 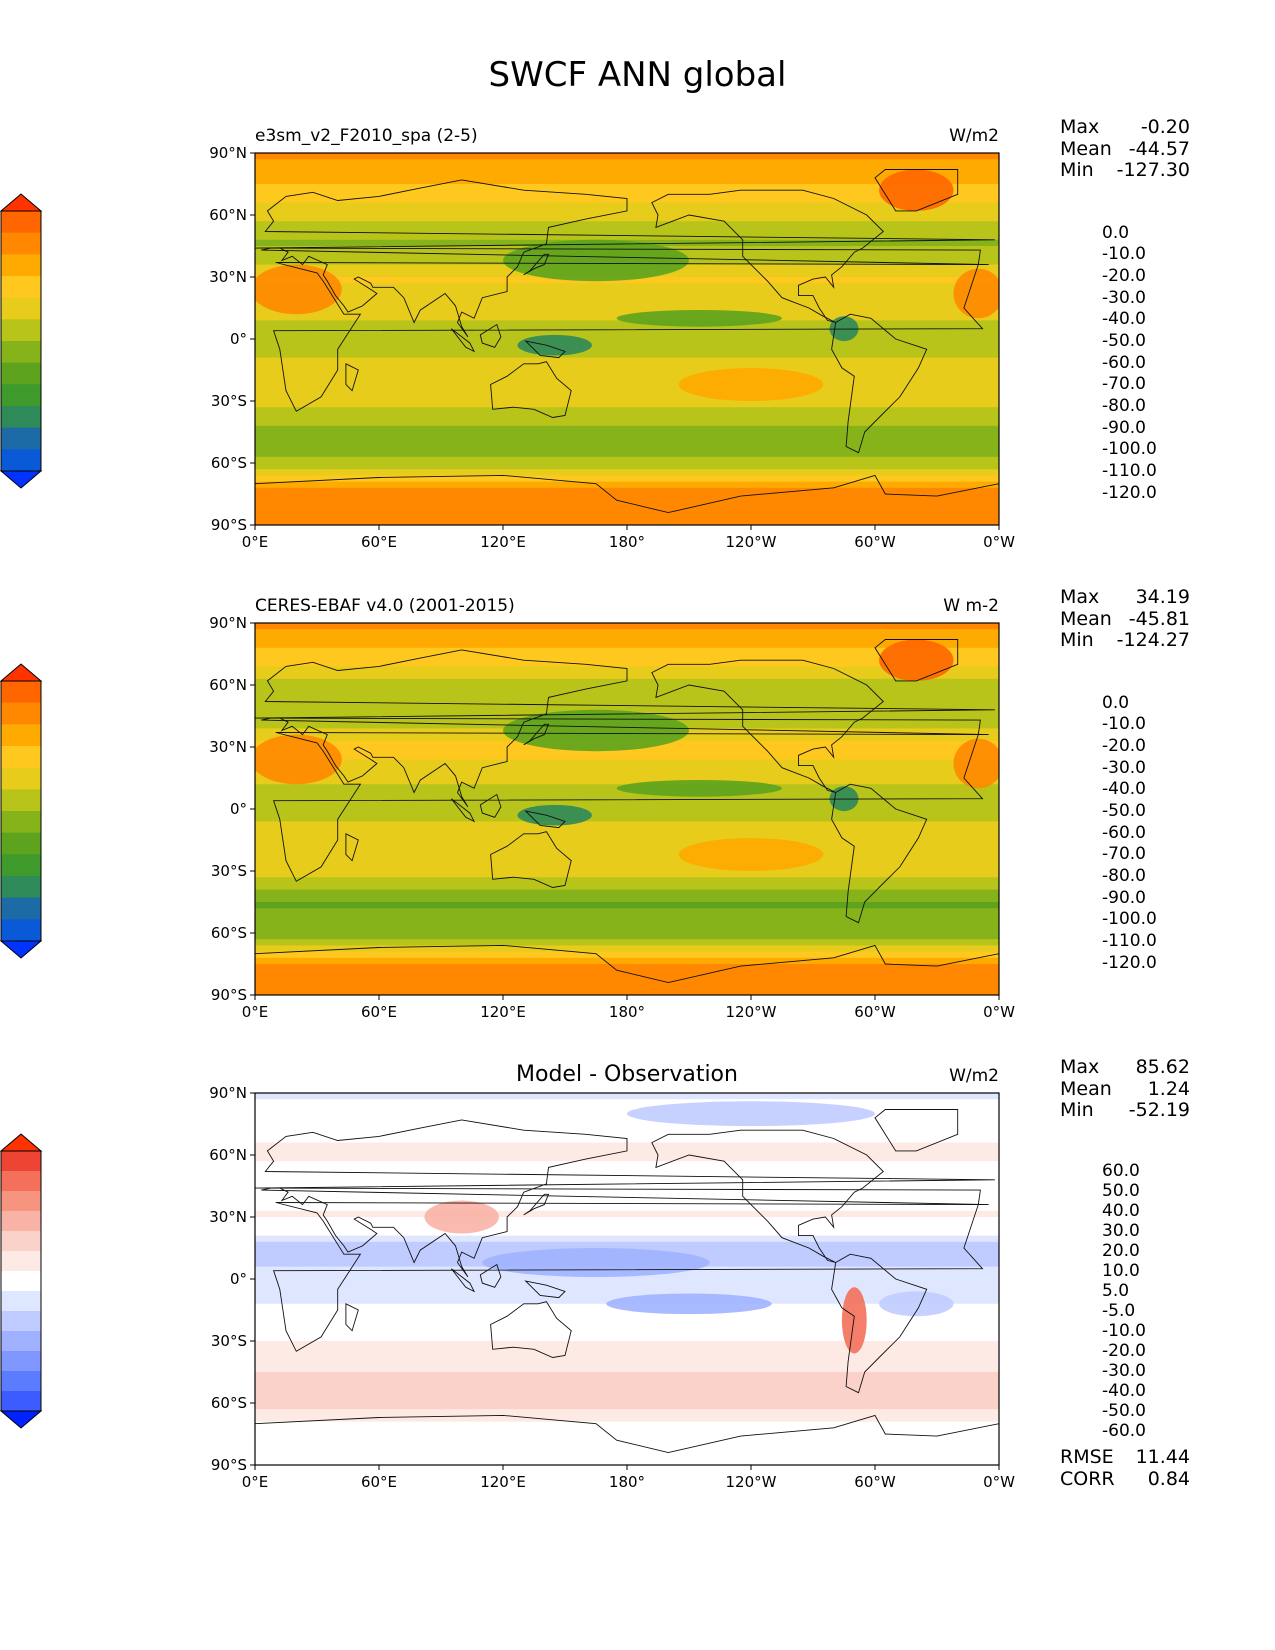 What do you see at coordinates (1125, 1110) in the screenshot?
I see `stat-row-min: Min -52.19` at bounding box center [1125, 1110].